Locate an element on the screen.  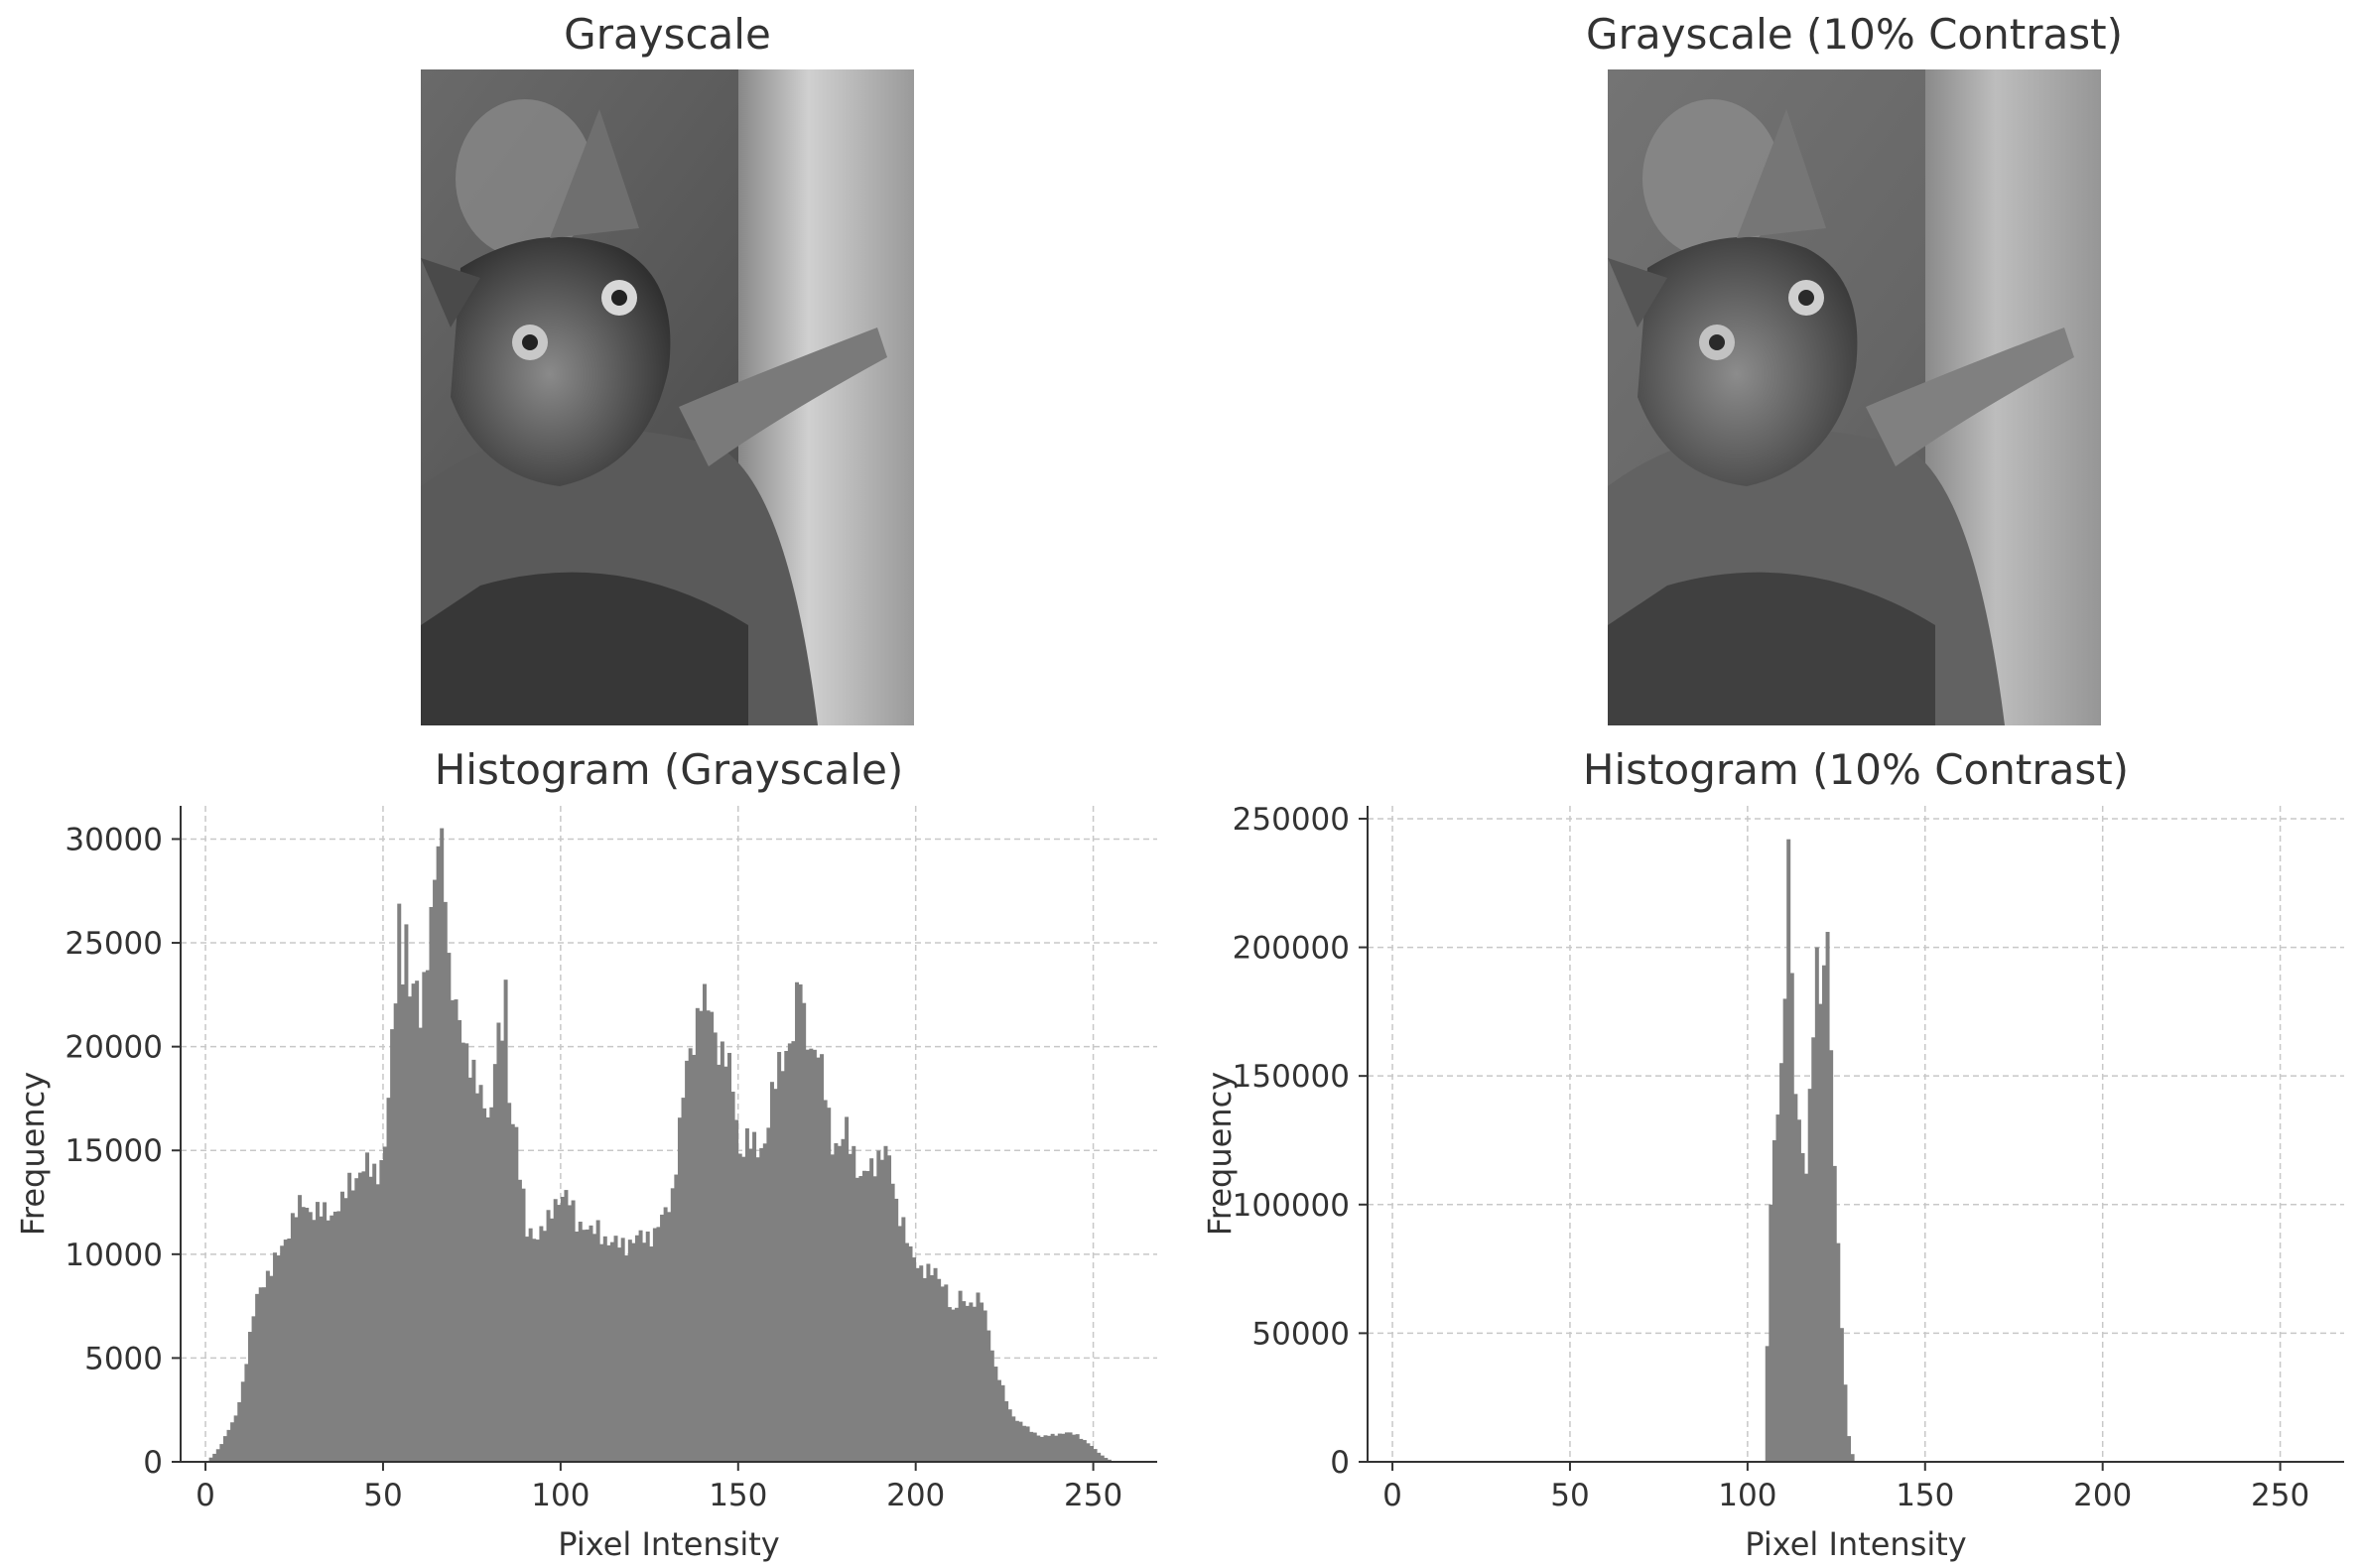
y-tick-label: 250000 is located at coordinates (1291, 820).